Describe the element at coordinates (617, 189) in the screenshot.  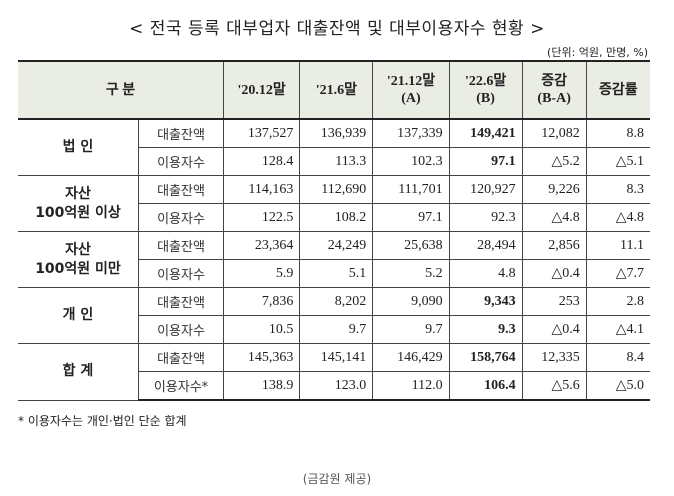
I see `cell: 8.3` at that location.